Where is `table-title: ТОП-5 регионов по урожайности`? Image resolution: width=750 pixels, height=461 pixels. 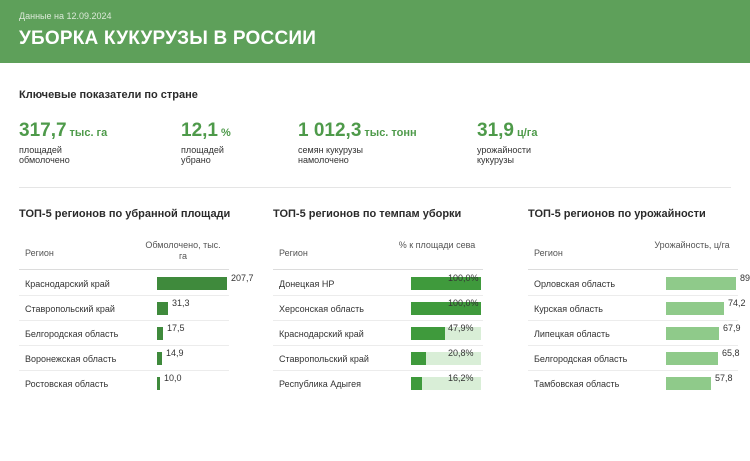
table-title: ТОП-5 регионов по урожайности is located at coordinates (617, 214).